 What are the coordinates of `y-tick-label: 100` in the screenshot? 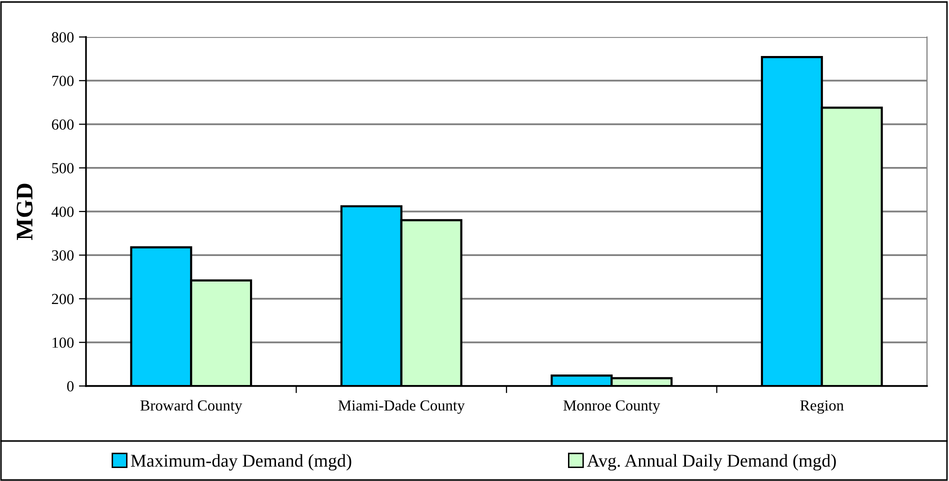 It's located at (63, 343).